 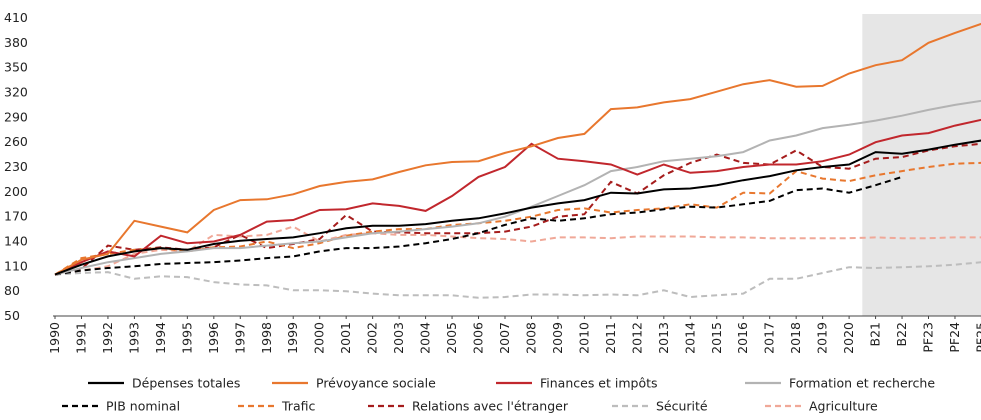 What do you see at coordinates (921, 165) in the screenshot?
I see `forecast-shade` at bounding box center [921, 165].